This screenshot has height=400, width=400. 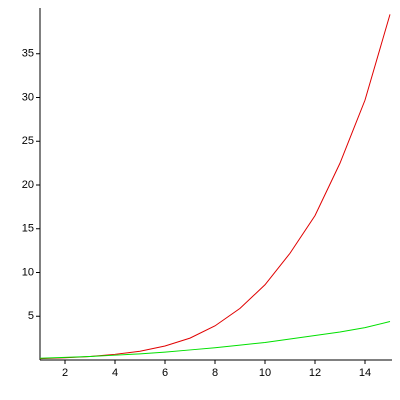 I want to click on y-tick-label: 10, so click(x=28, y=272).